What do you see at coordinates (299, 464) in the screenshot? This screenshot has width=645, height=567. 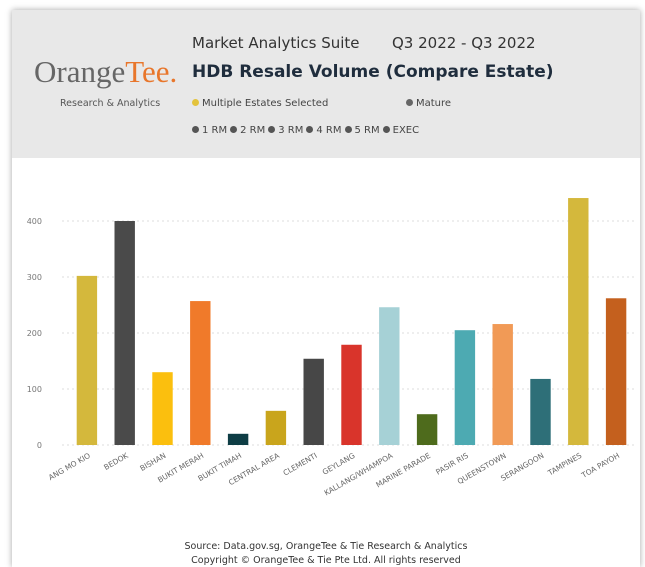 I see `x-tick-label: CLEMENTI` at bounding box center [299, 464].